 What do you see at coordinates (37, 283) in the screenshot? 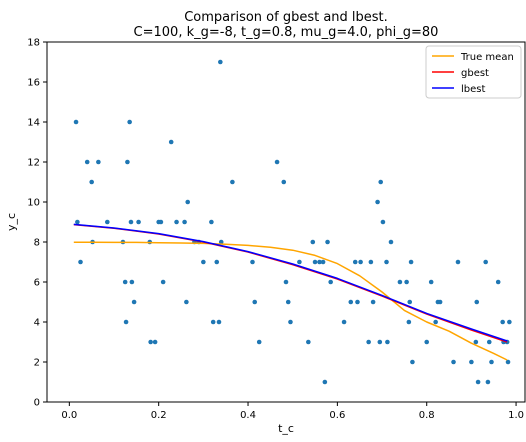
I see `y-tick-label: 6` at bounding box center [37, 283].